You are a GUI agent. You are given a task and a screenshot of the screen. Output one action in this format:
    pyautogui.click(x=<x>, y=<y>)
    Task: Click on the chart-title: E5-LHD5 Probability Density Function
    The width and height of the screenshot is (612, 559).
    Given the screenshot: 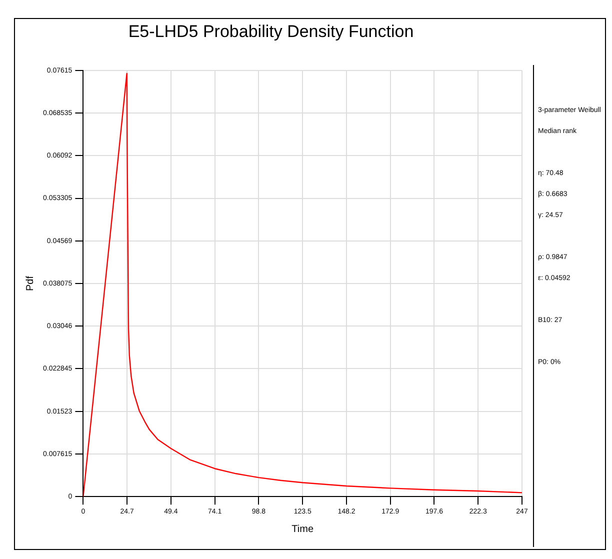 What is the action you would take?
    pyautogui.click(x=271, y=31)
    